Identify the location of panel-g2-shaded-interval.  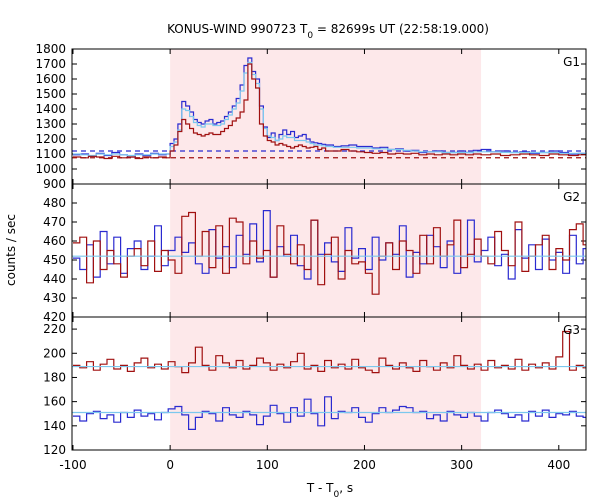
(326, 250).